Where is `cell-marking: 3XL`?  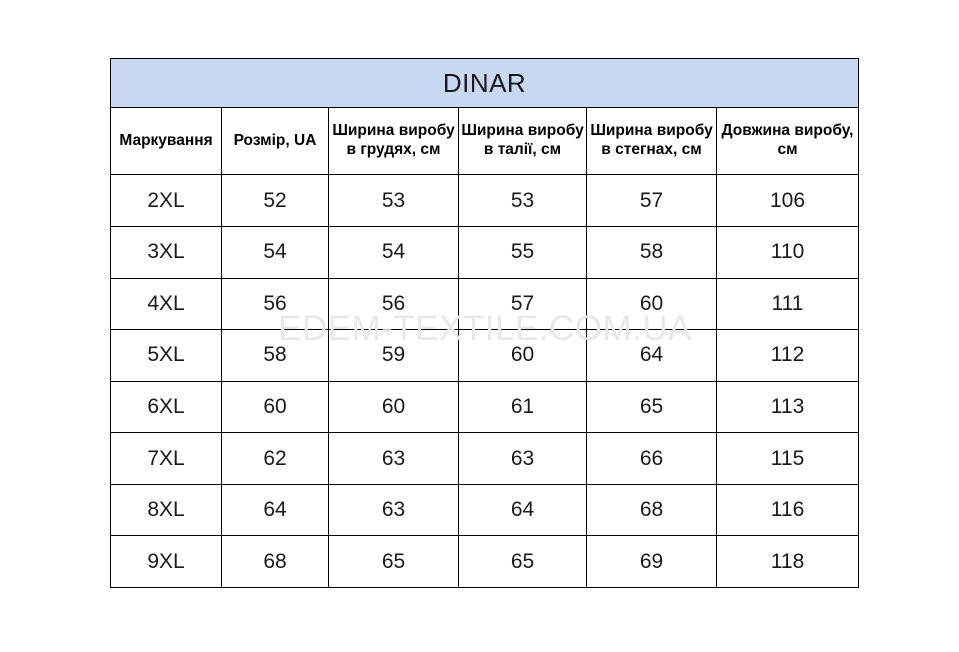
cell-marking: 3XL is located at coordinates (166, 252).